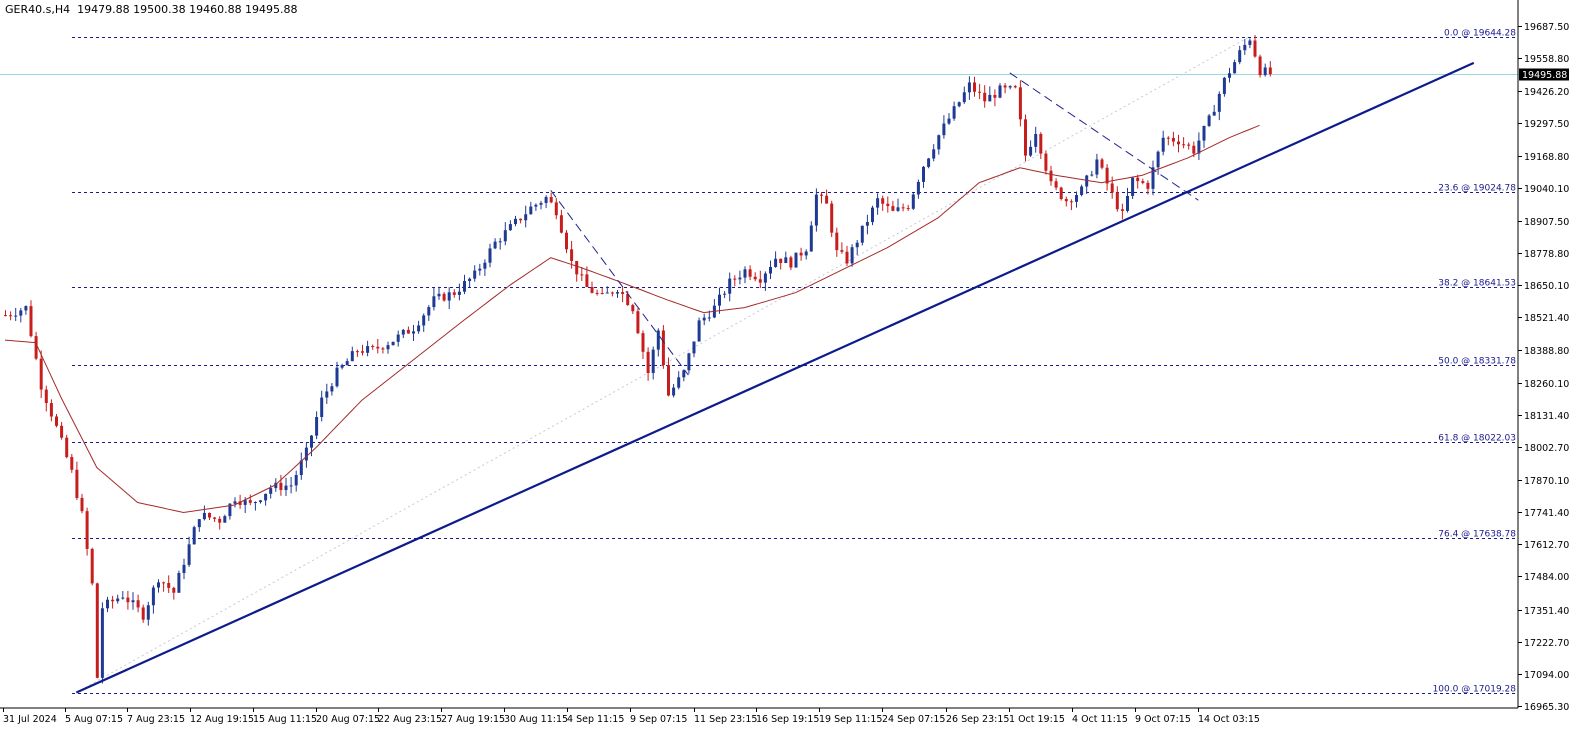 This screenshot has height=743, width=1596. Describe the element at coordinates (1546, 577) in the screenshot. I see `y-tick-label: 17484.00` at that location.